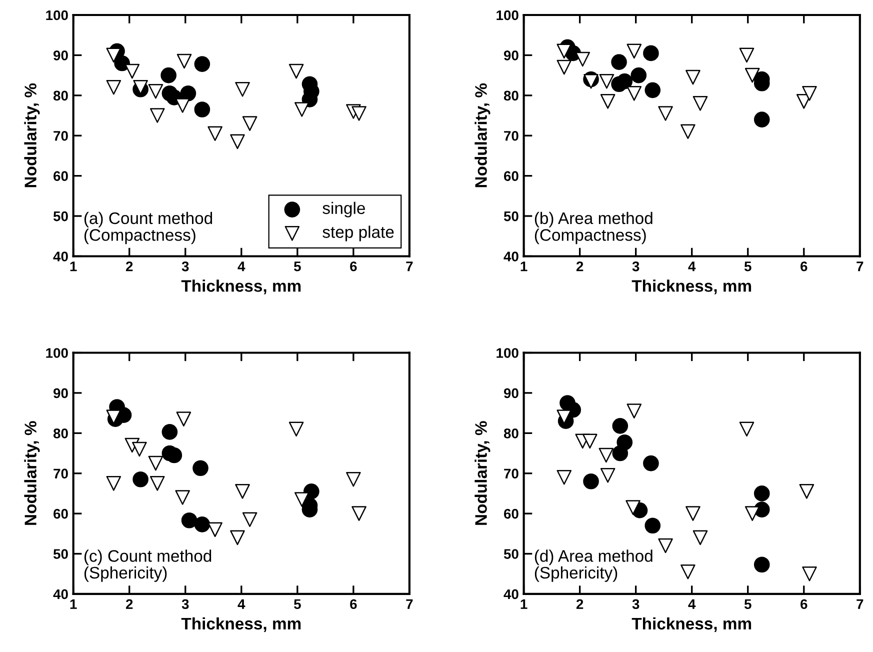  I want to click on legend-label: single, so click(343, 210).